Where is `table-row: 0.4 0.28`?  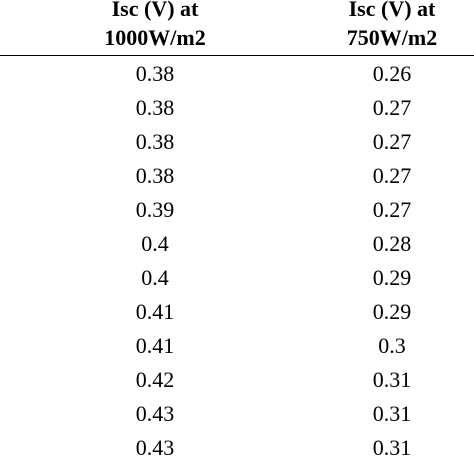
table-row: 0.4 0.28 is located at coordinates (237, 244).